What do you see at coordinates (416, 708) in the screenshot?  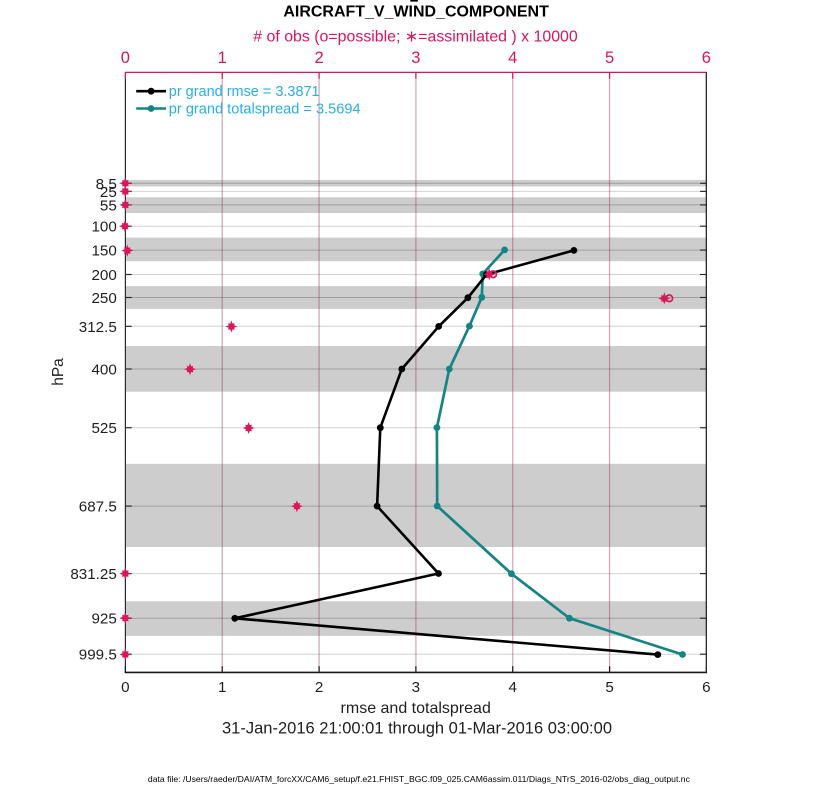 I see `svg-text: rmse and totalspread` at bounding box center [416, 708].